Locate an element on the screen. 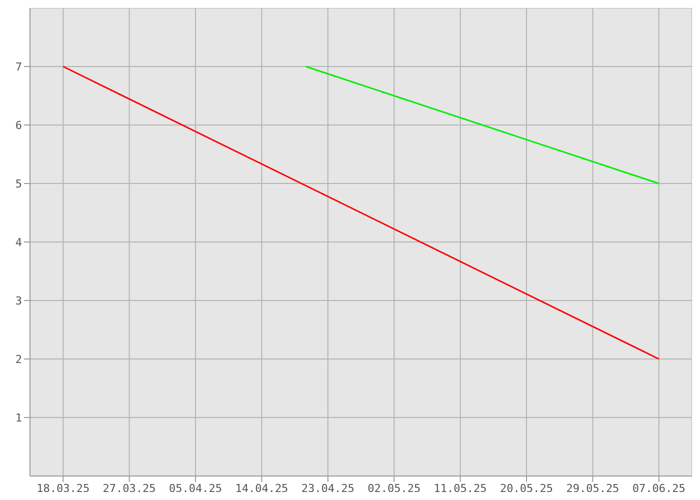 This screenshot has width=700, height=500. y-tick-label: 4 is located at coordinates (18, 242).